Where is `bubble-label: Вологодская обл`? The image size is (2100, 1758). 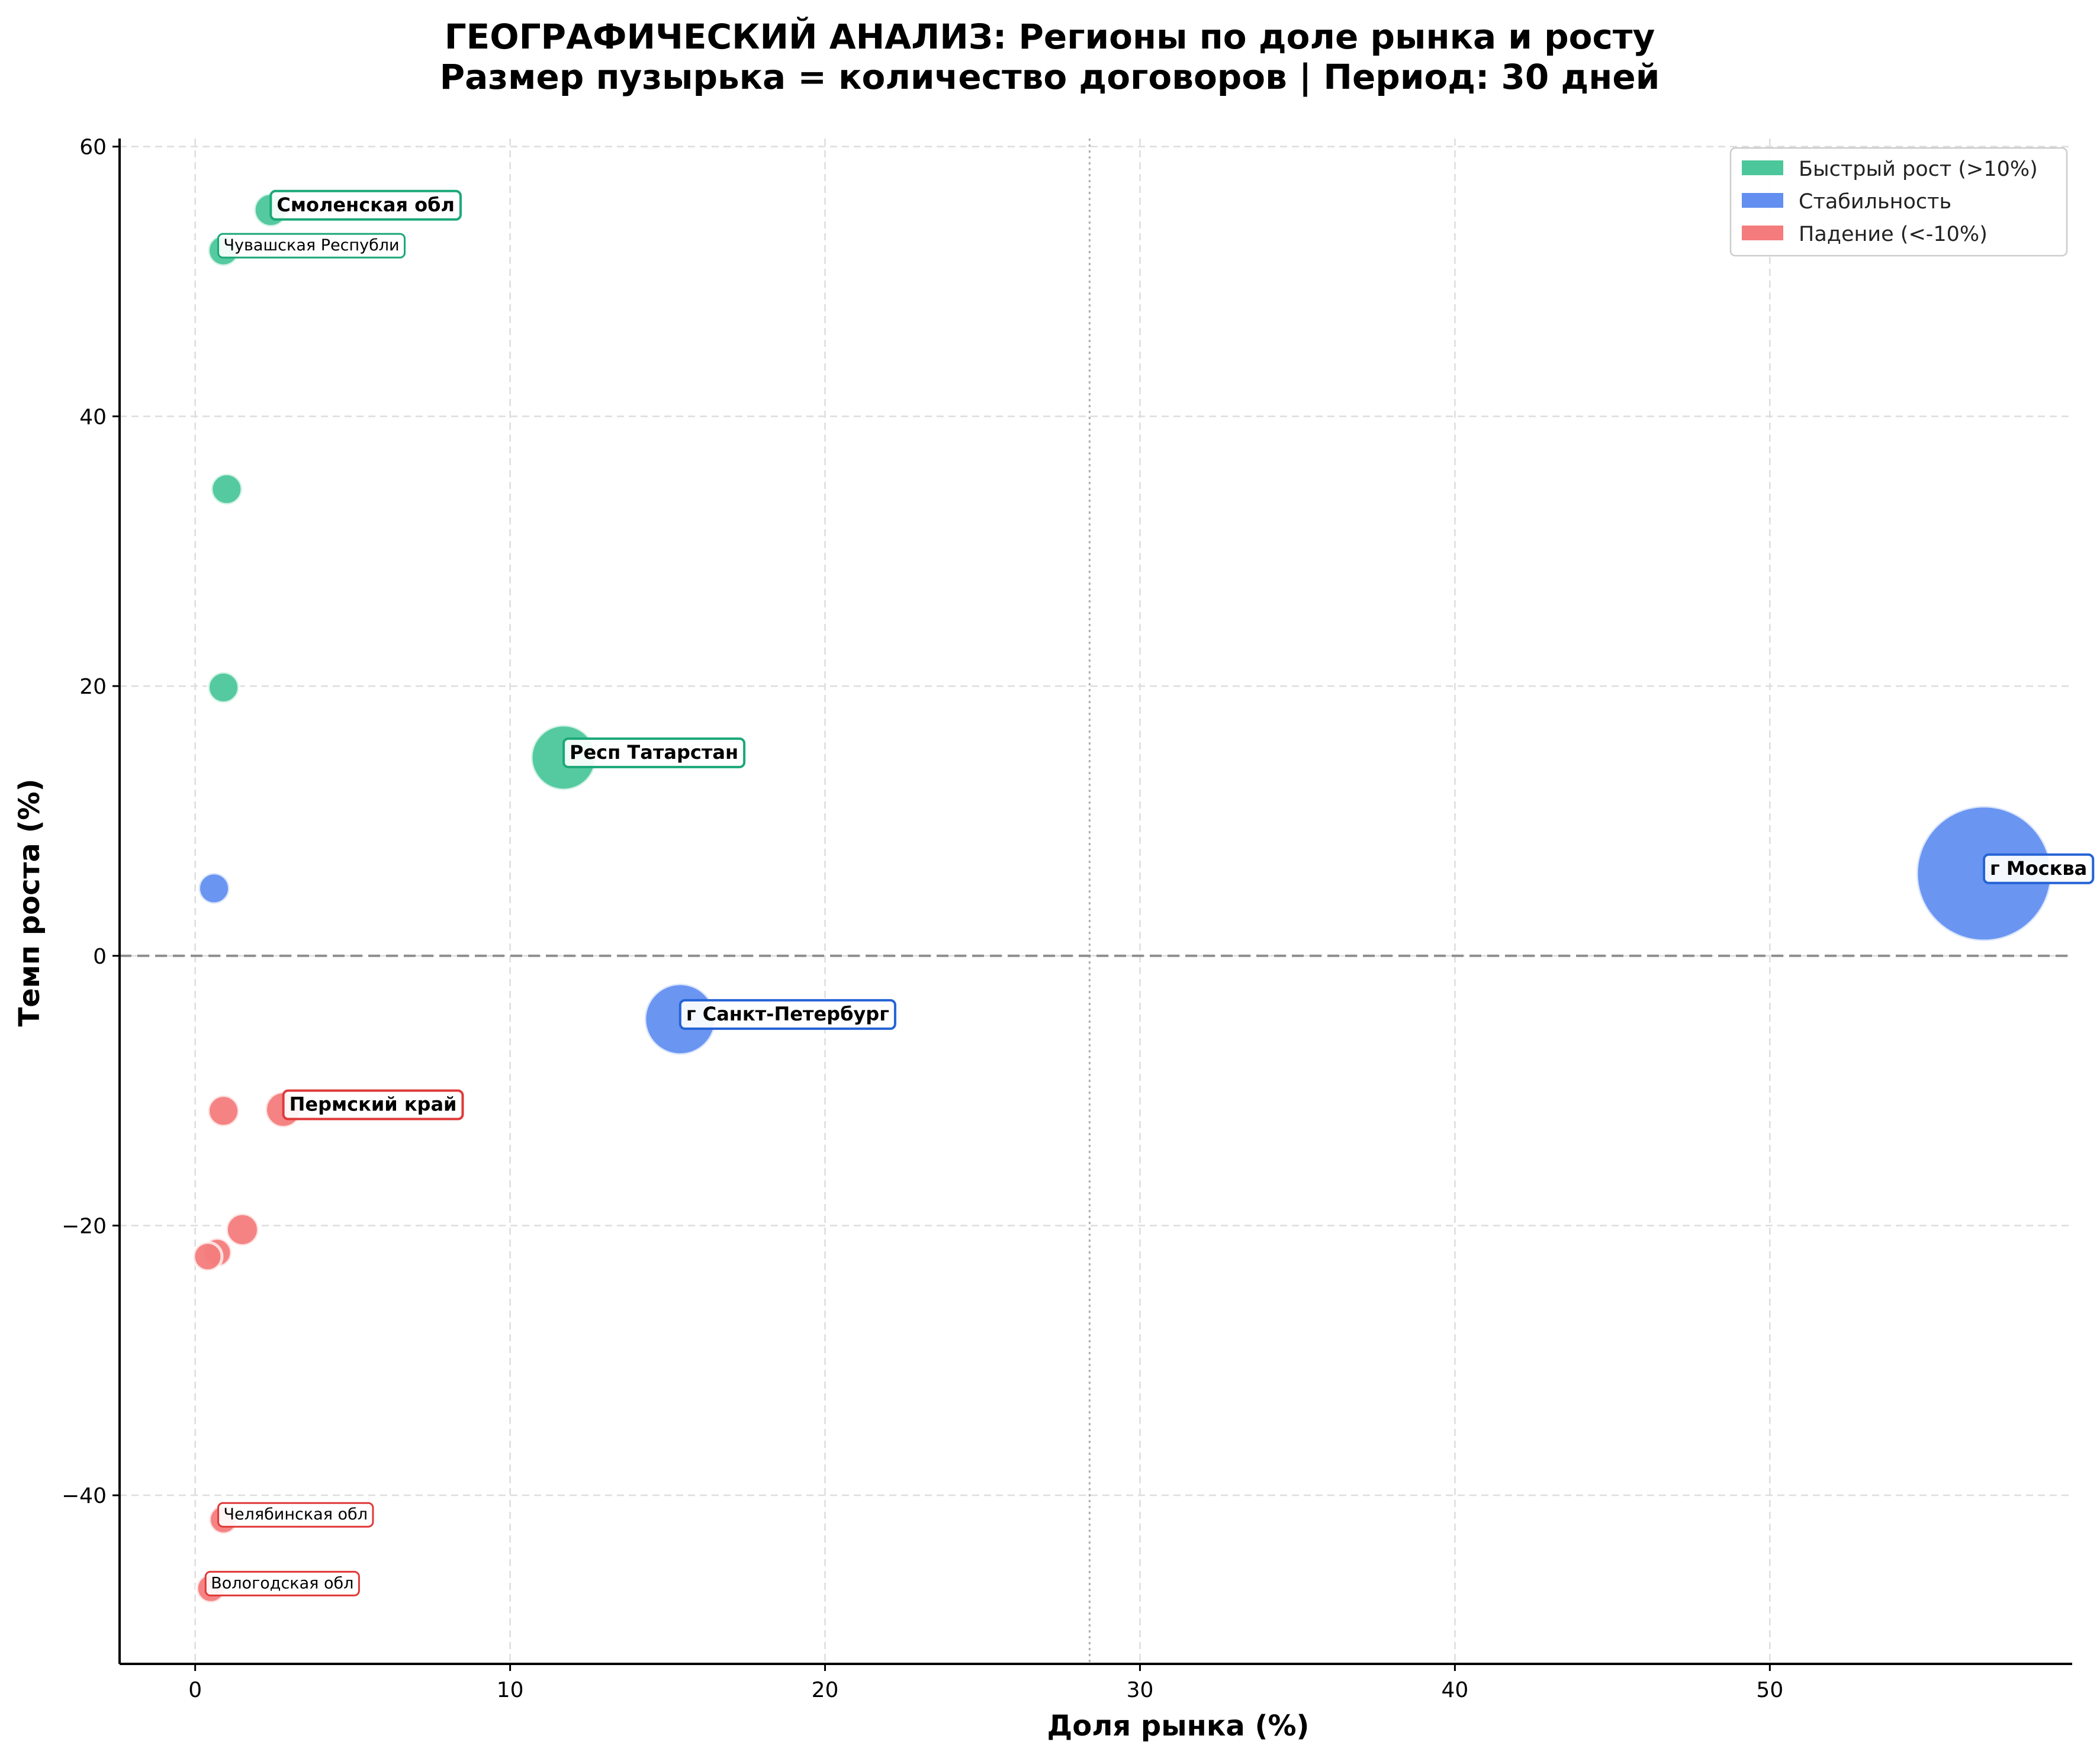
bubble-label: Вологодская обл is located at coordinates (282, 1583).